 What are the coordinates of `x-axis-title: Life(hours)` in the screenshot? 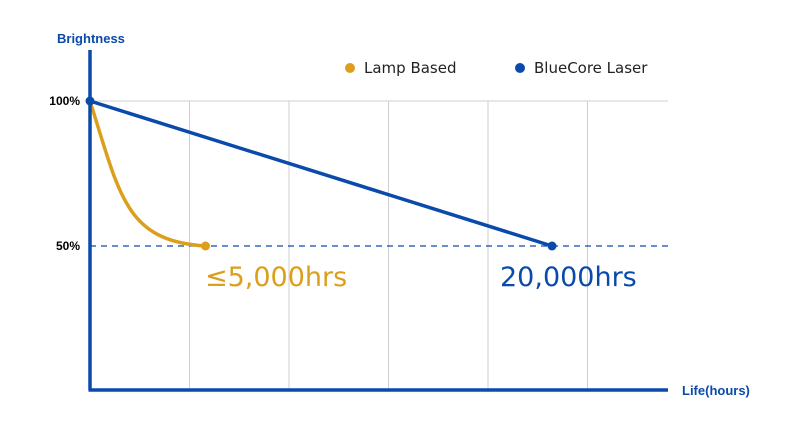 It's located at (716, 390).